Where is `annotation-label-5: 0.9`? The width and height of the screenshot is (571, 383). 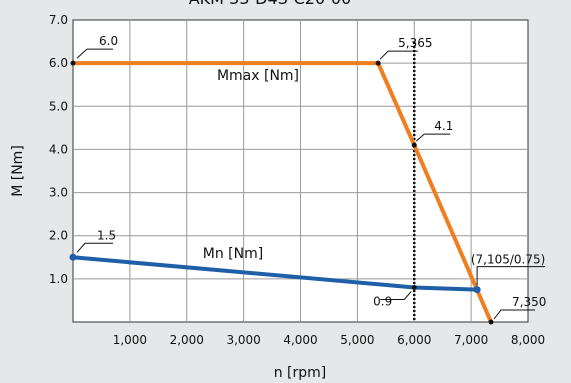
annotation-label-5: 0.9 is located at coordinates (382, 301).